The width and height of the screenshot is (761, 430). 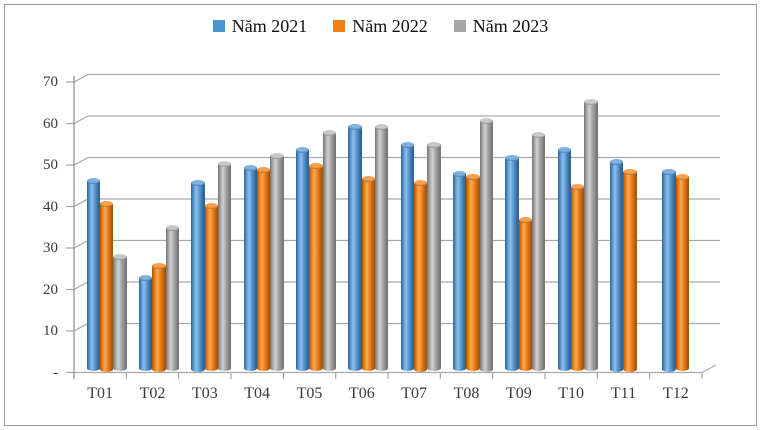 What do you see at coordinates (407, 257) in the screenshot?
I see `bar-năm-2021-t07` at bounding box center [407, 257].